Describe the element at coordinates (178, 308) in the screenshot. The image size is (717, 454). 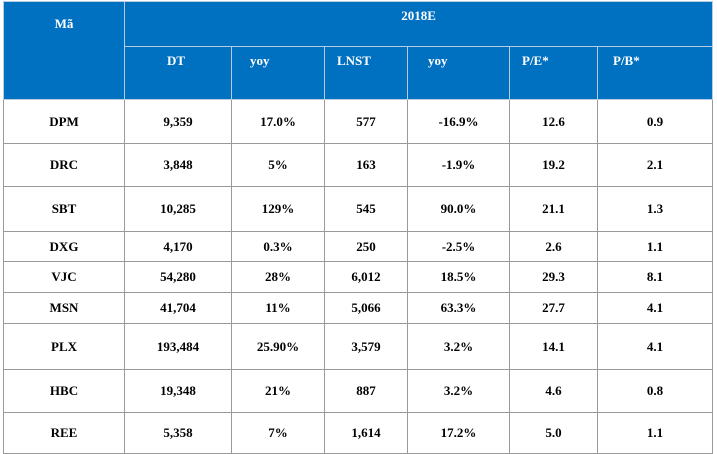
I see `revenue-cell: 41,704` at that location.